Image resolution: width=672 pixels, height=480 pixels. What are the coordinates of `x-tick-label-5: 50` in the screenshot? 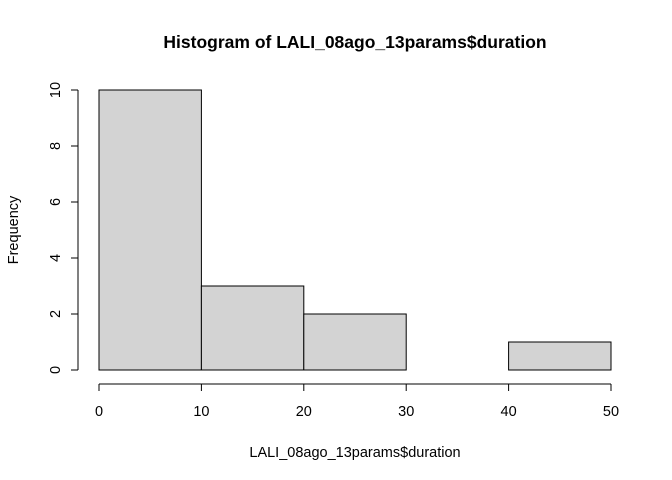 It's located at (611, 412).